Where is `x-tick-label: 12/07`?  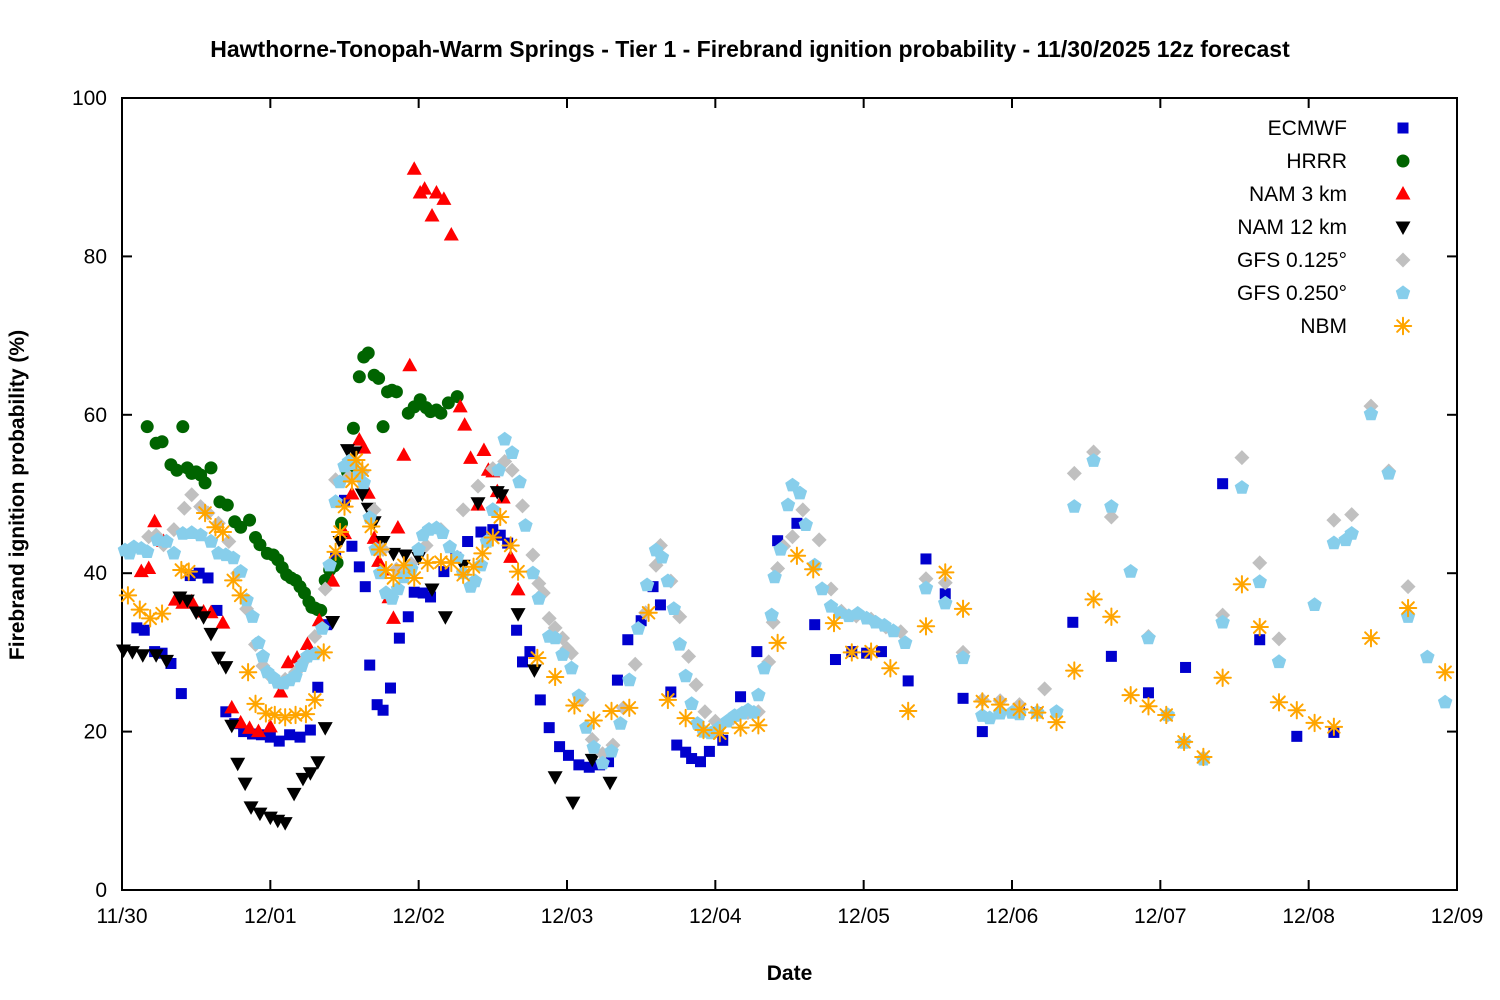 x-tick-label: 12/07 is located at coordinates (1160, 916).